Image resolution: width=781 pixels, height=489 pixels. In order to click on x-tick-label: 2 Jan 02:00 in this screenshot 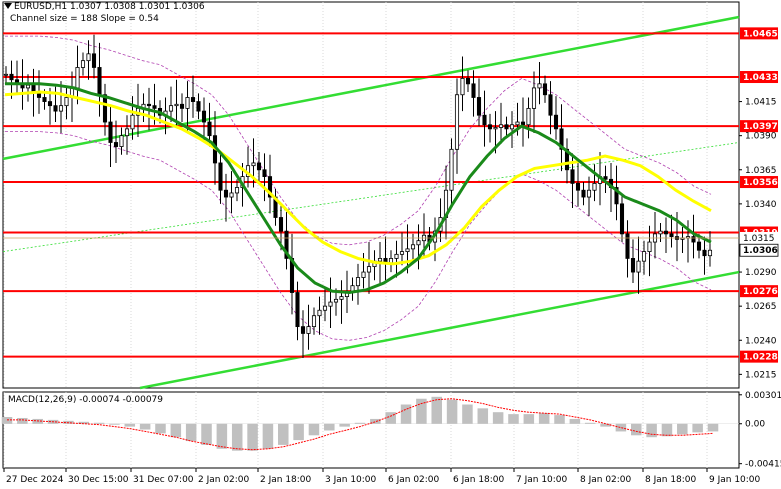, I will do `click(224, 480)`.